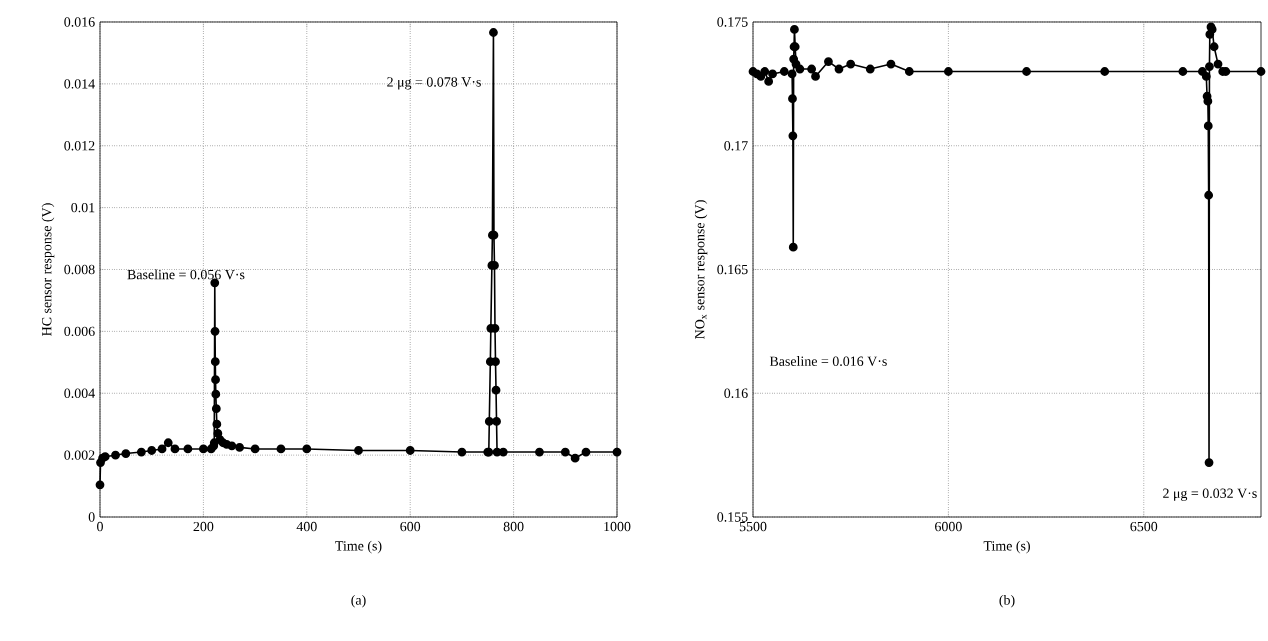  What do you see at coordinates (1210, 494) in the screenshot?
I see `annotation: 2 μg = 0.032 V·s` at bounding box center [1210, 494].